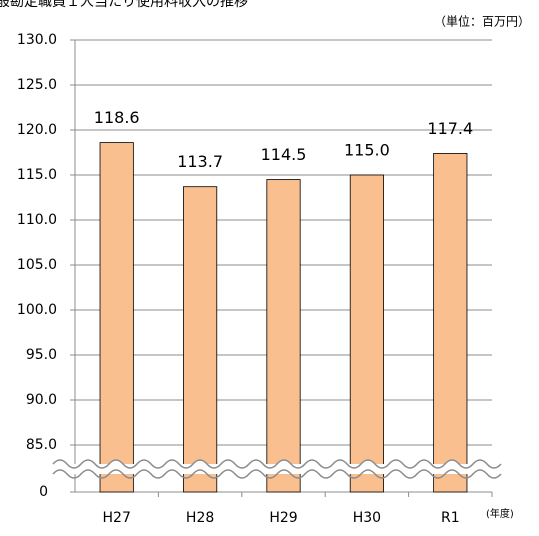  I want to click on data-label: 117.4, so click(450, 128).